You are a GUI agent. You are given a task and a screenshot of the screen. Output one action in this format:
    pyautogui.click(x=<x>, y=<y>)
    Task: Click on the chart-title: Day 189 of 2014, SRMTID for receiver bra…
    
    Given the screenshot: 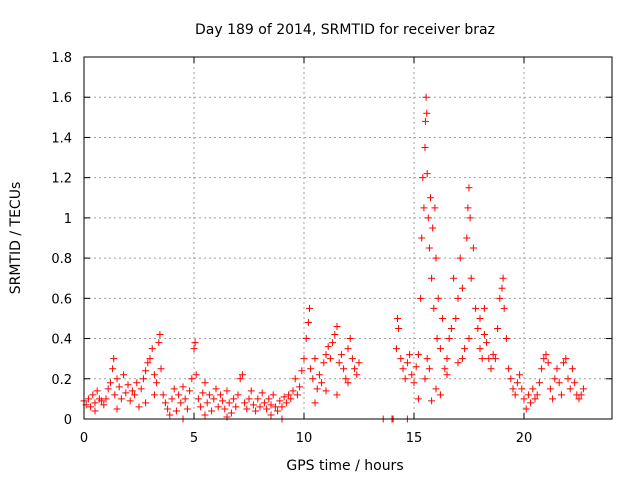 What is the action you would take?
    pyautogui.click(x=345, y=30)
    